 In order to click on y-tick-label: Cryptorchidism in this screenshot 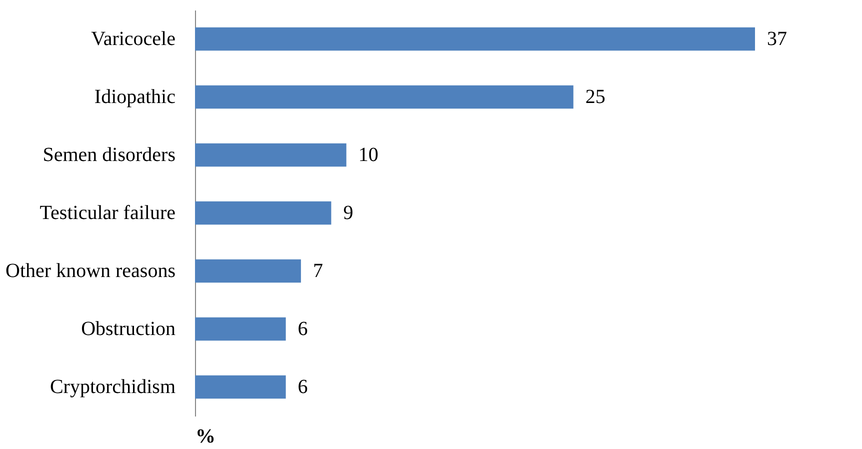, I will do `click(113, 387)`.